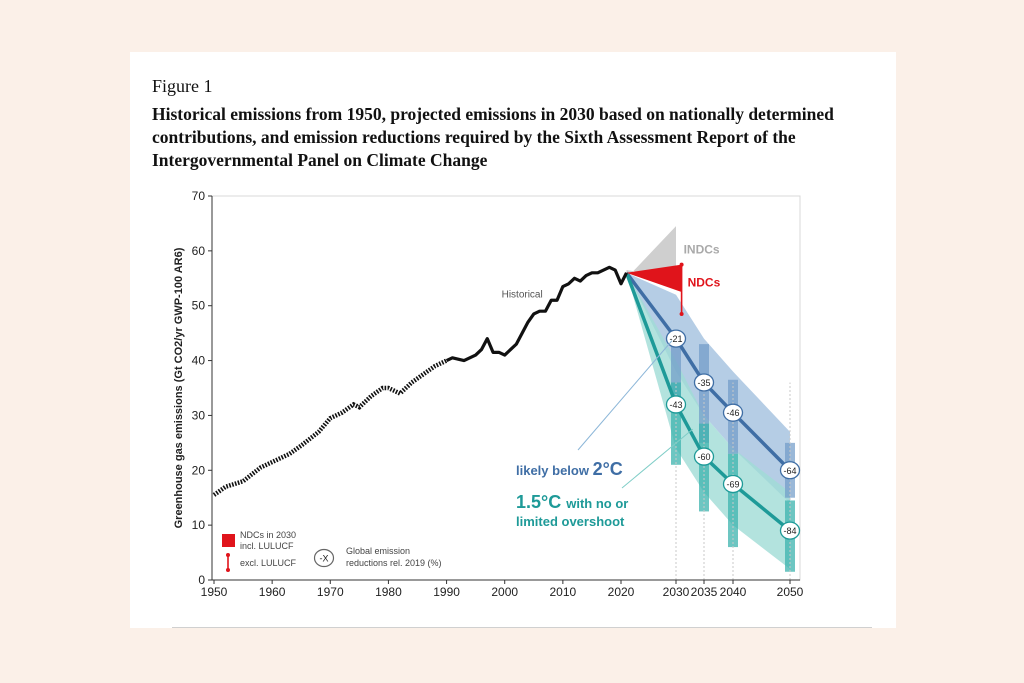 This screenshot has width=1024, height=683. I want to click on legend-ndc-incl-line2: incl. LULUCF, so click(267, 546).